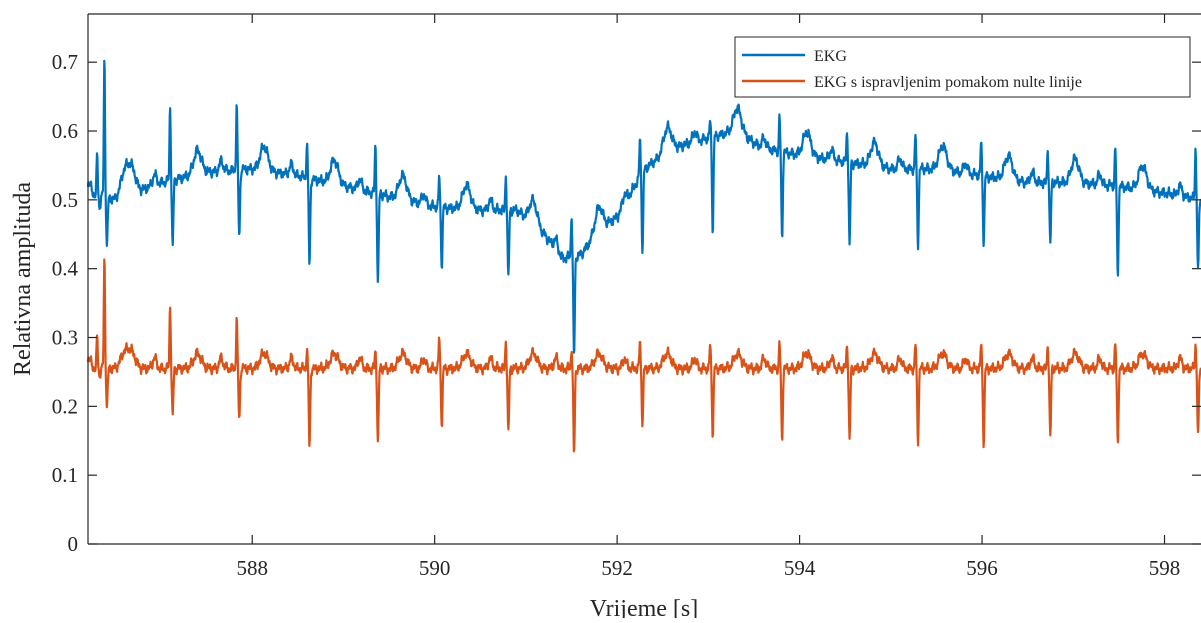  I want to click on x-tick-label: 594, so click(800, 568).